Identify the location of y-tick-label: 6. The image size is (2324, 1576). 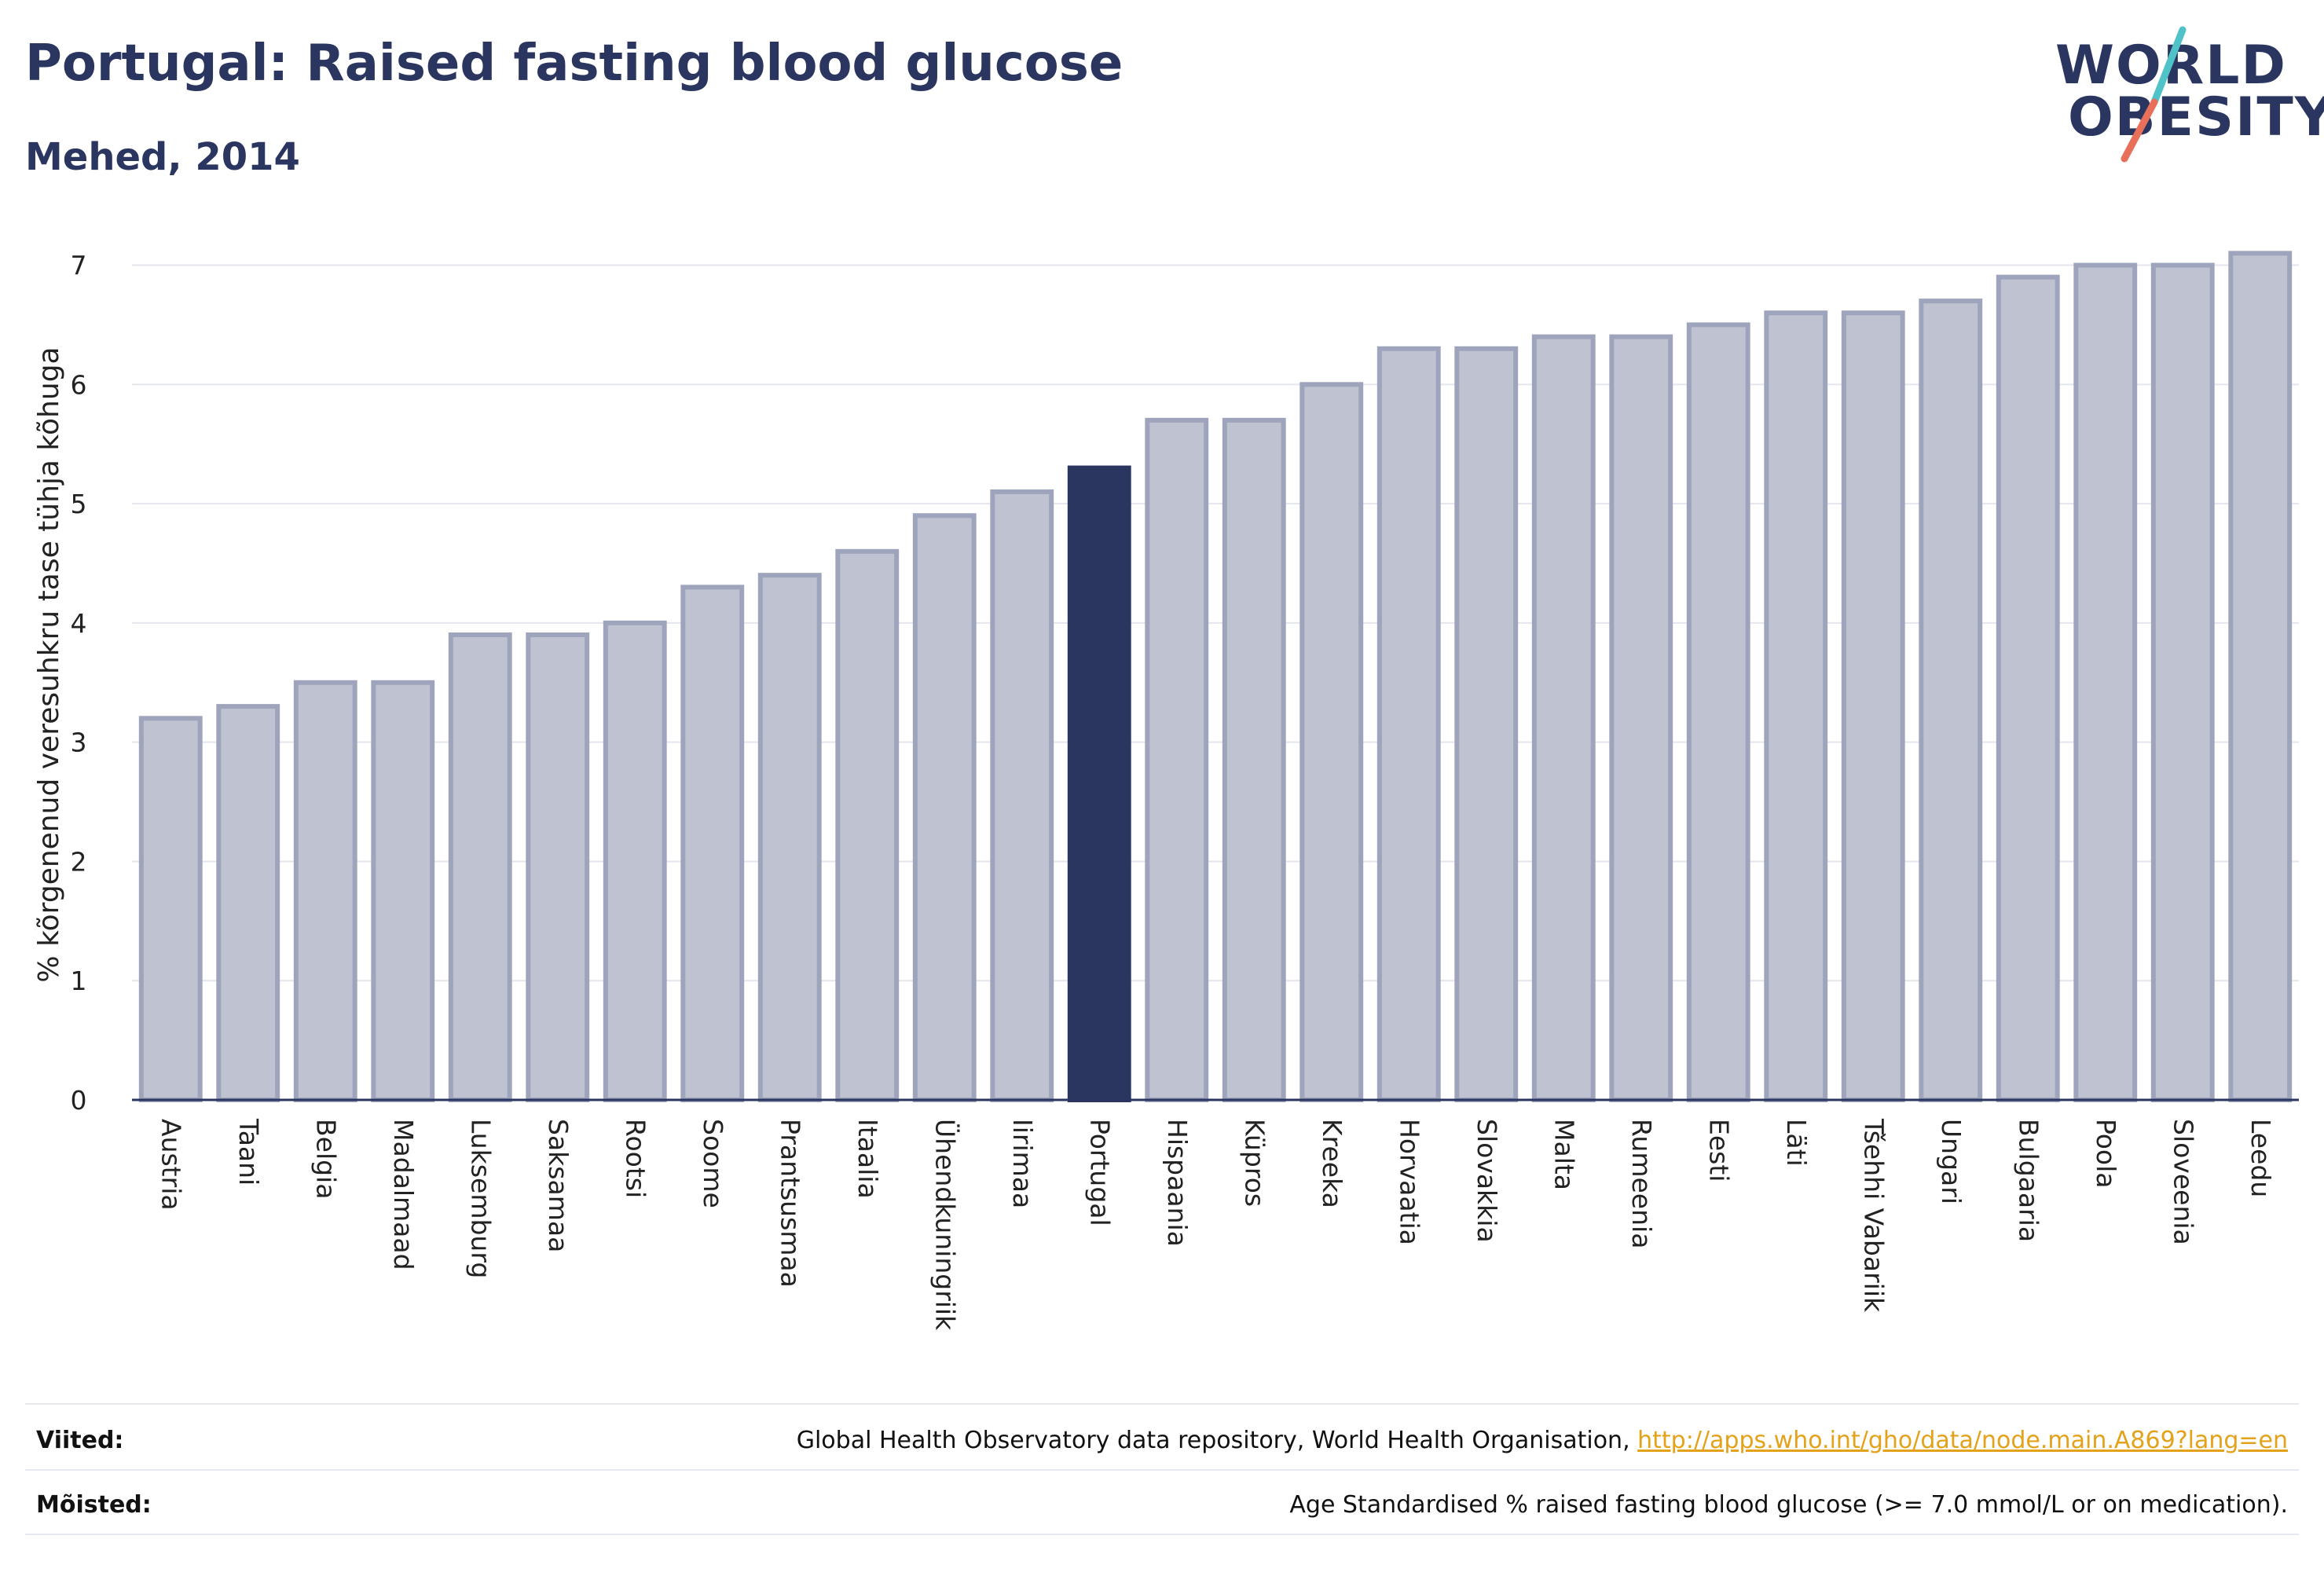
(79, 384).